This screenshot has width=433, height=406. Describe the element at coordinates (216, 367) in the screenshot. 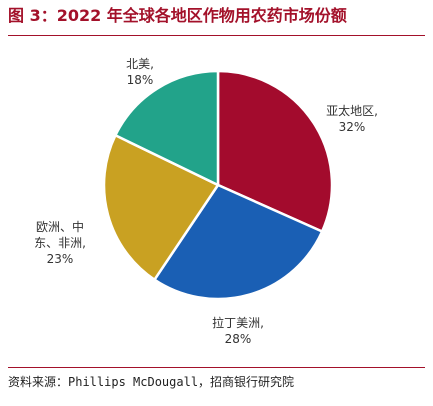

I see `source-divider` at that location.